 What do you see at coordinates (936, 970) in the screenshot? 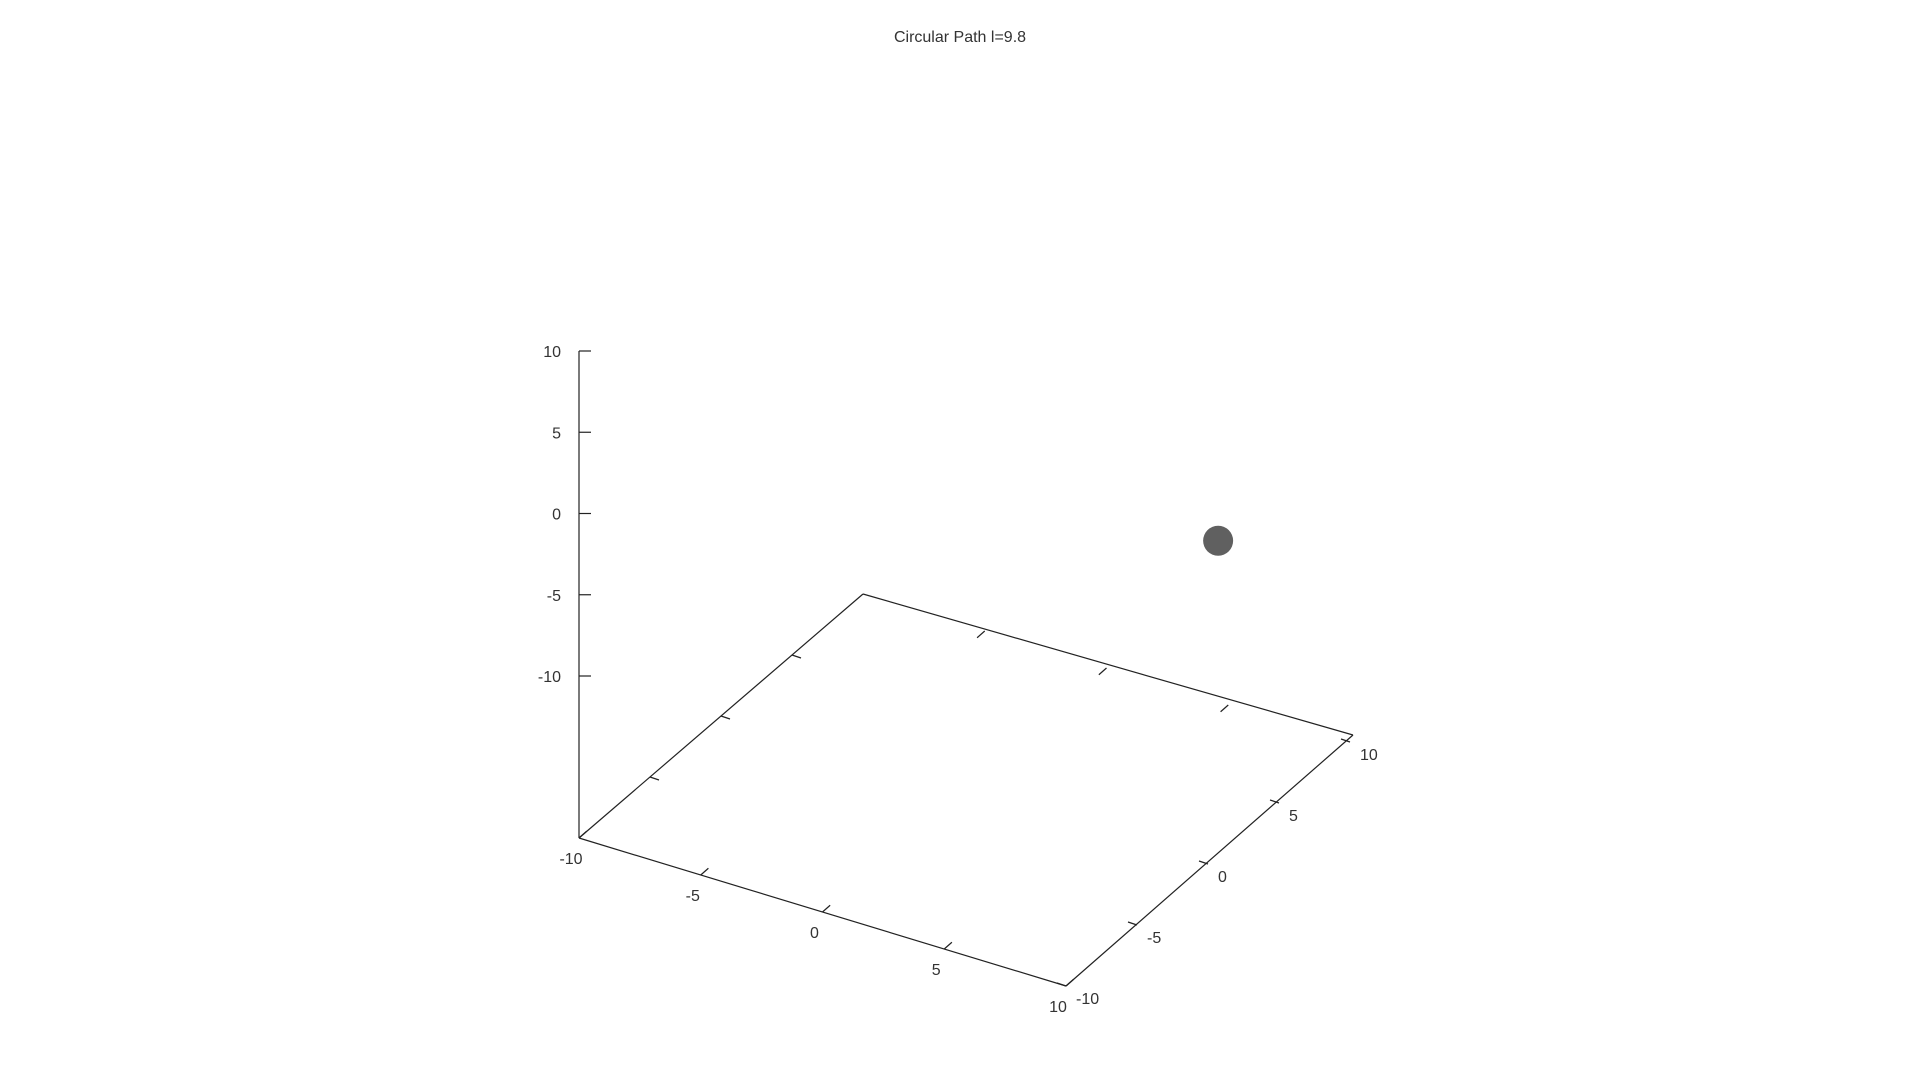
I see `x-tick-label: 5` at bounding box center [936, 970].